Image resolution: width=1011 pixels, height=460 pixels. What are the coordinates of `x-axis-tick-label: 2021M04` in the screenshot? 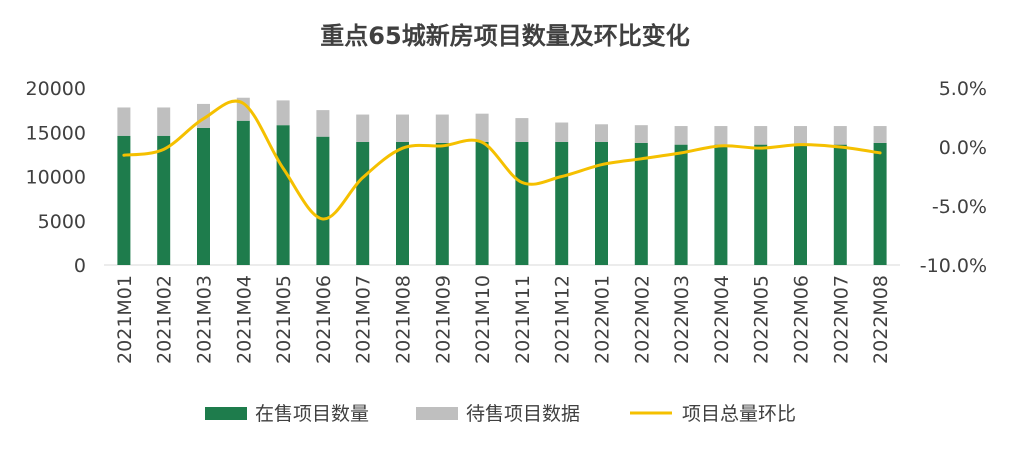 It's located at (244, 319).